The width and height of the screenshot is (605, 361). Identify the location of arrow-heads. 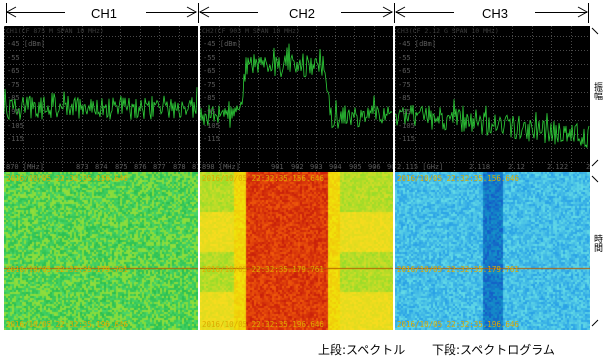
(297, 12).